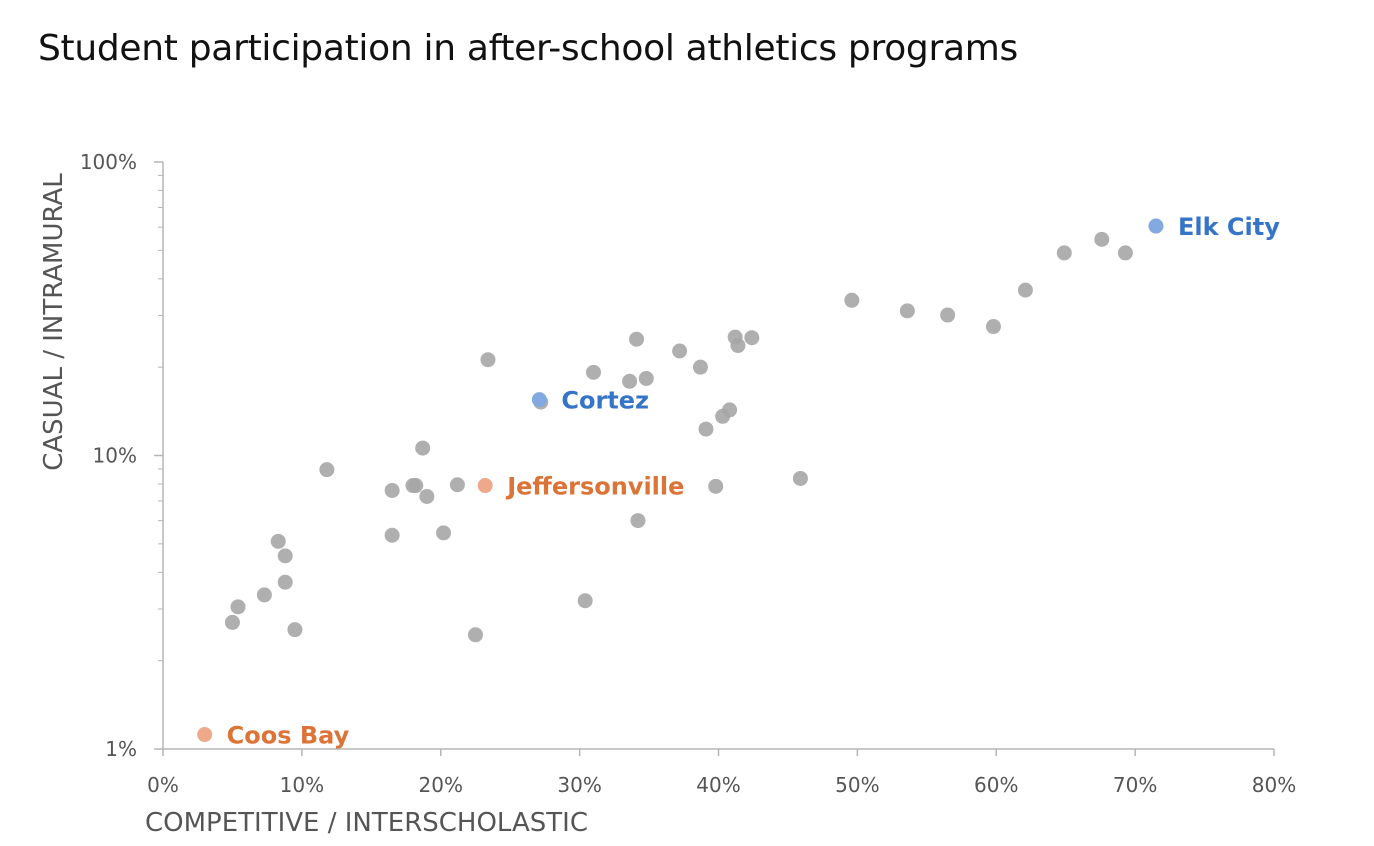 The image size is (1374, 846). I want to click on highlight-point-jeffersonville, so click(485, 485).